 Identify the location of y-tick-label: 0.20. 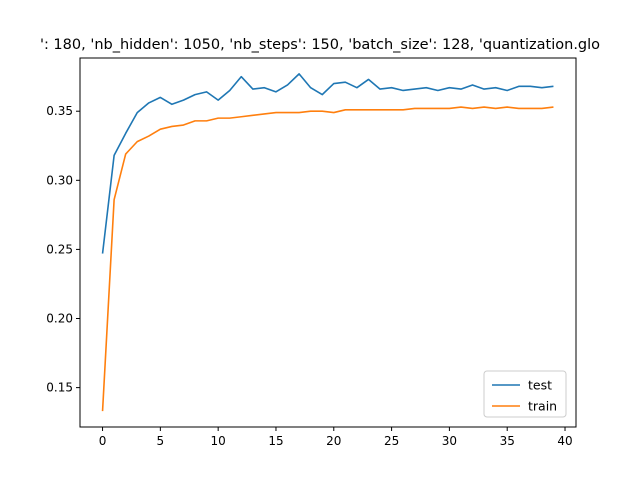
(59, 319).